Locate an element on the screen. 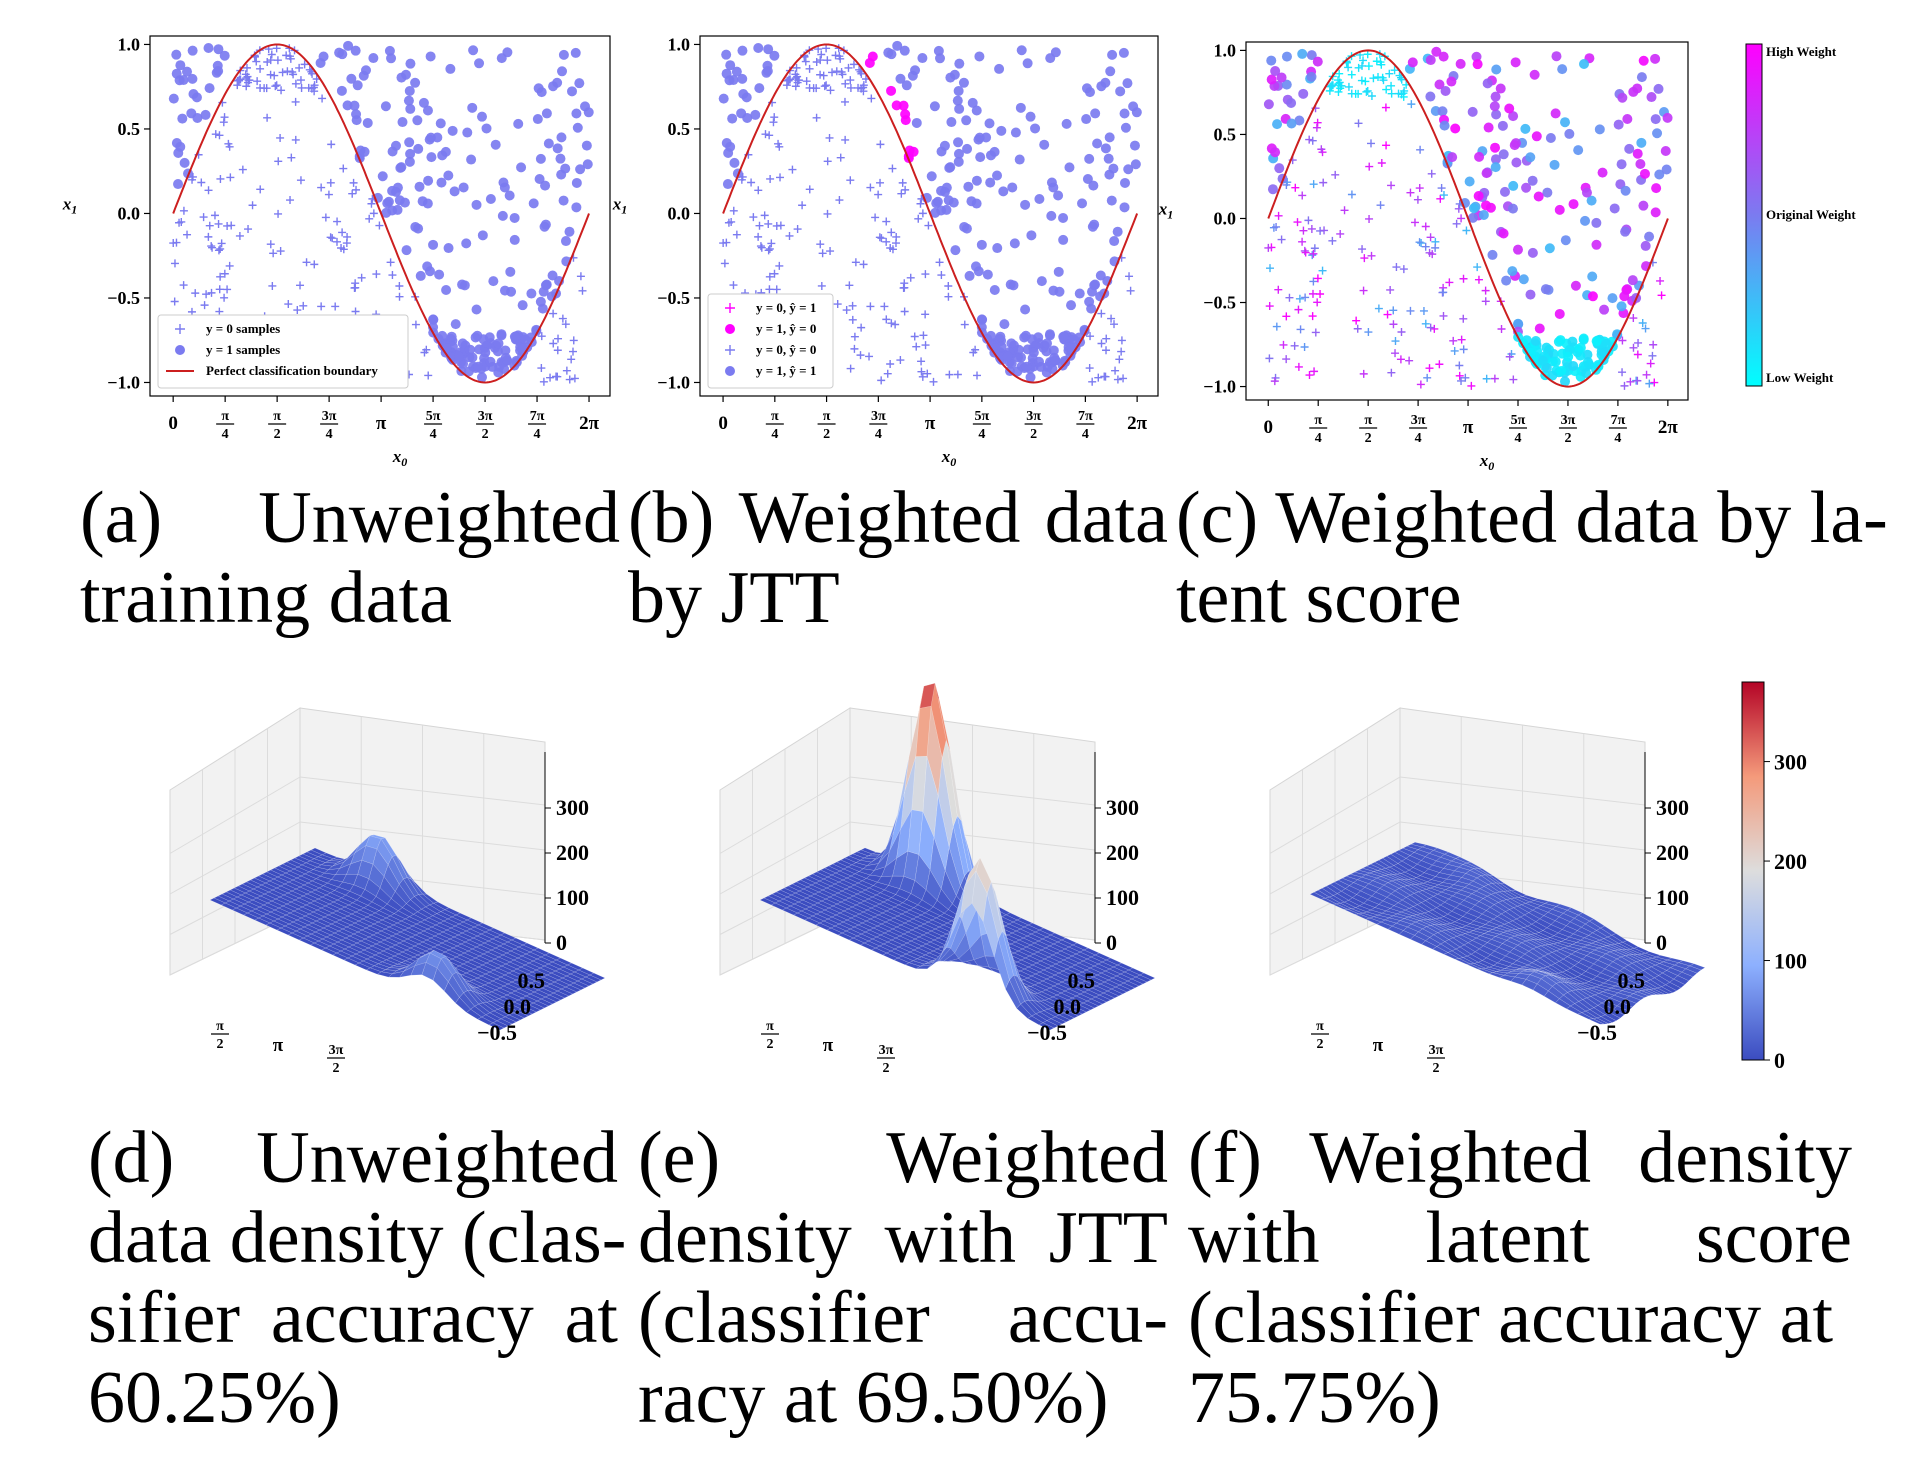 Image resolution: width=1928 pixels, height=1460 pixels. x-tick-label-den: 4 is located at coordinates (1518, 438).